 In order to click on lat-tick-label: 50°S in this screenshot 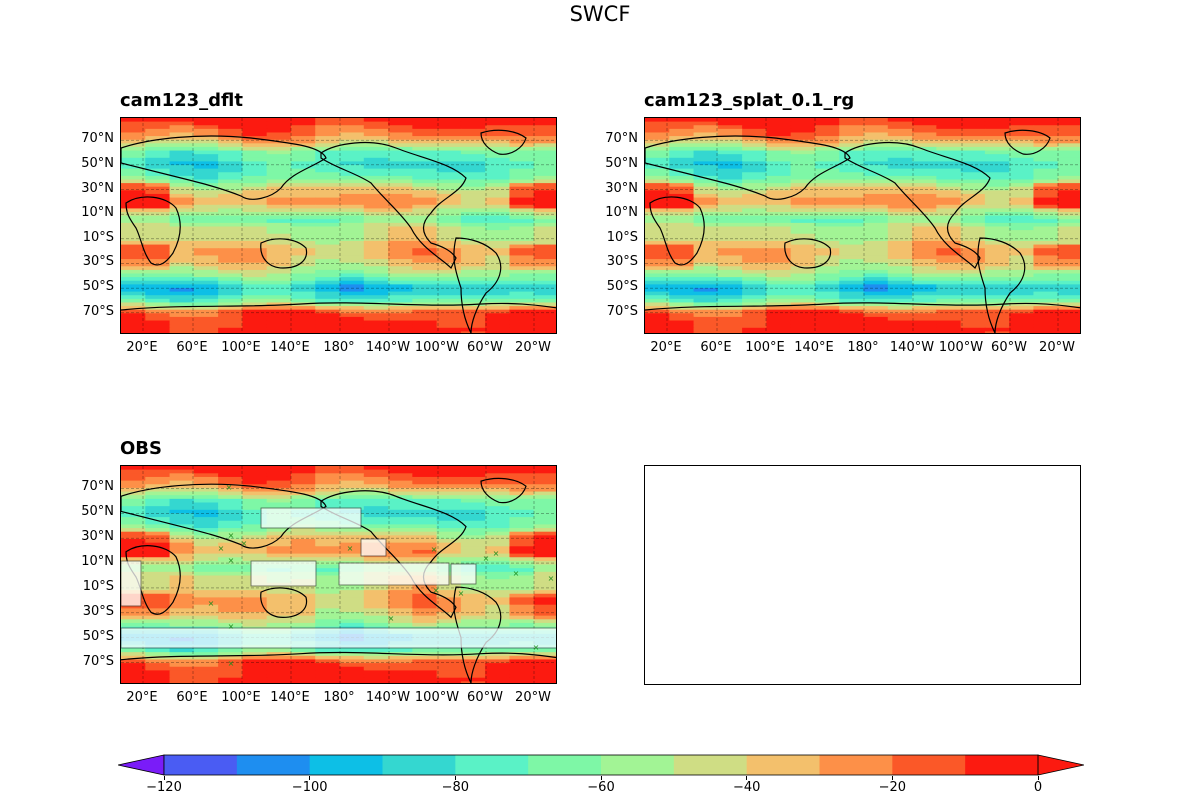, I will do `click(98, 287)`.